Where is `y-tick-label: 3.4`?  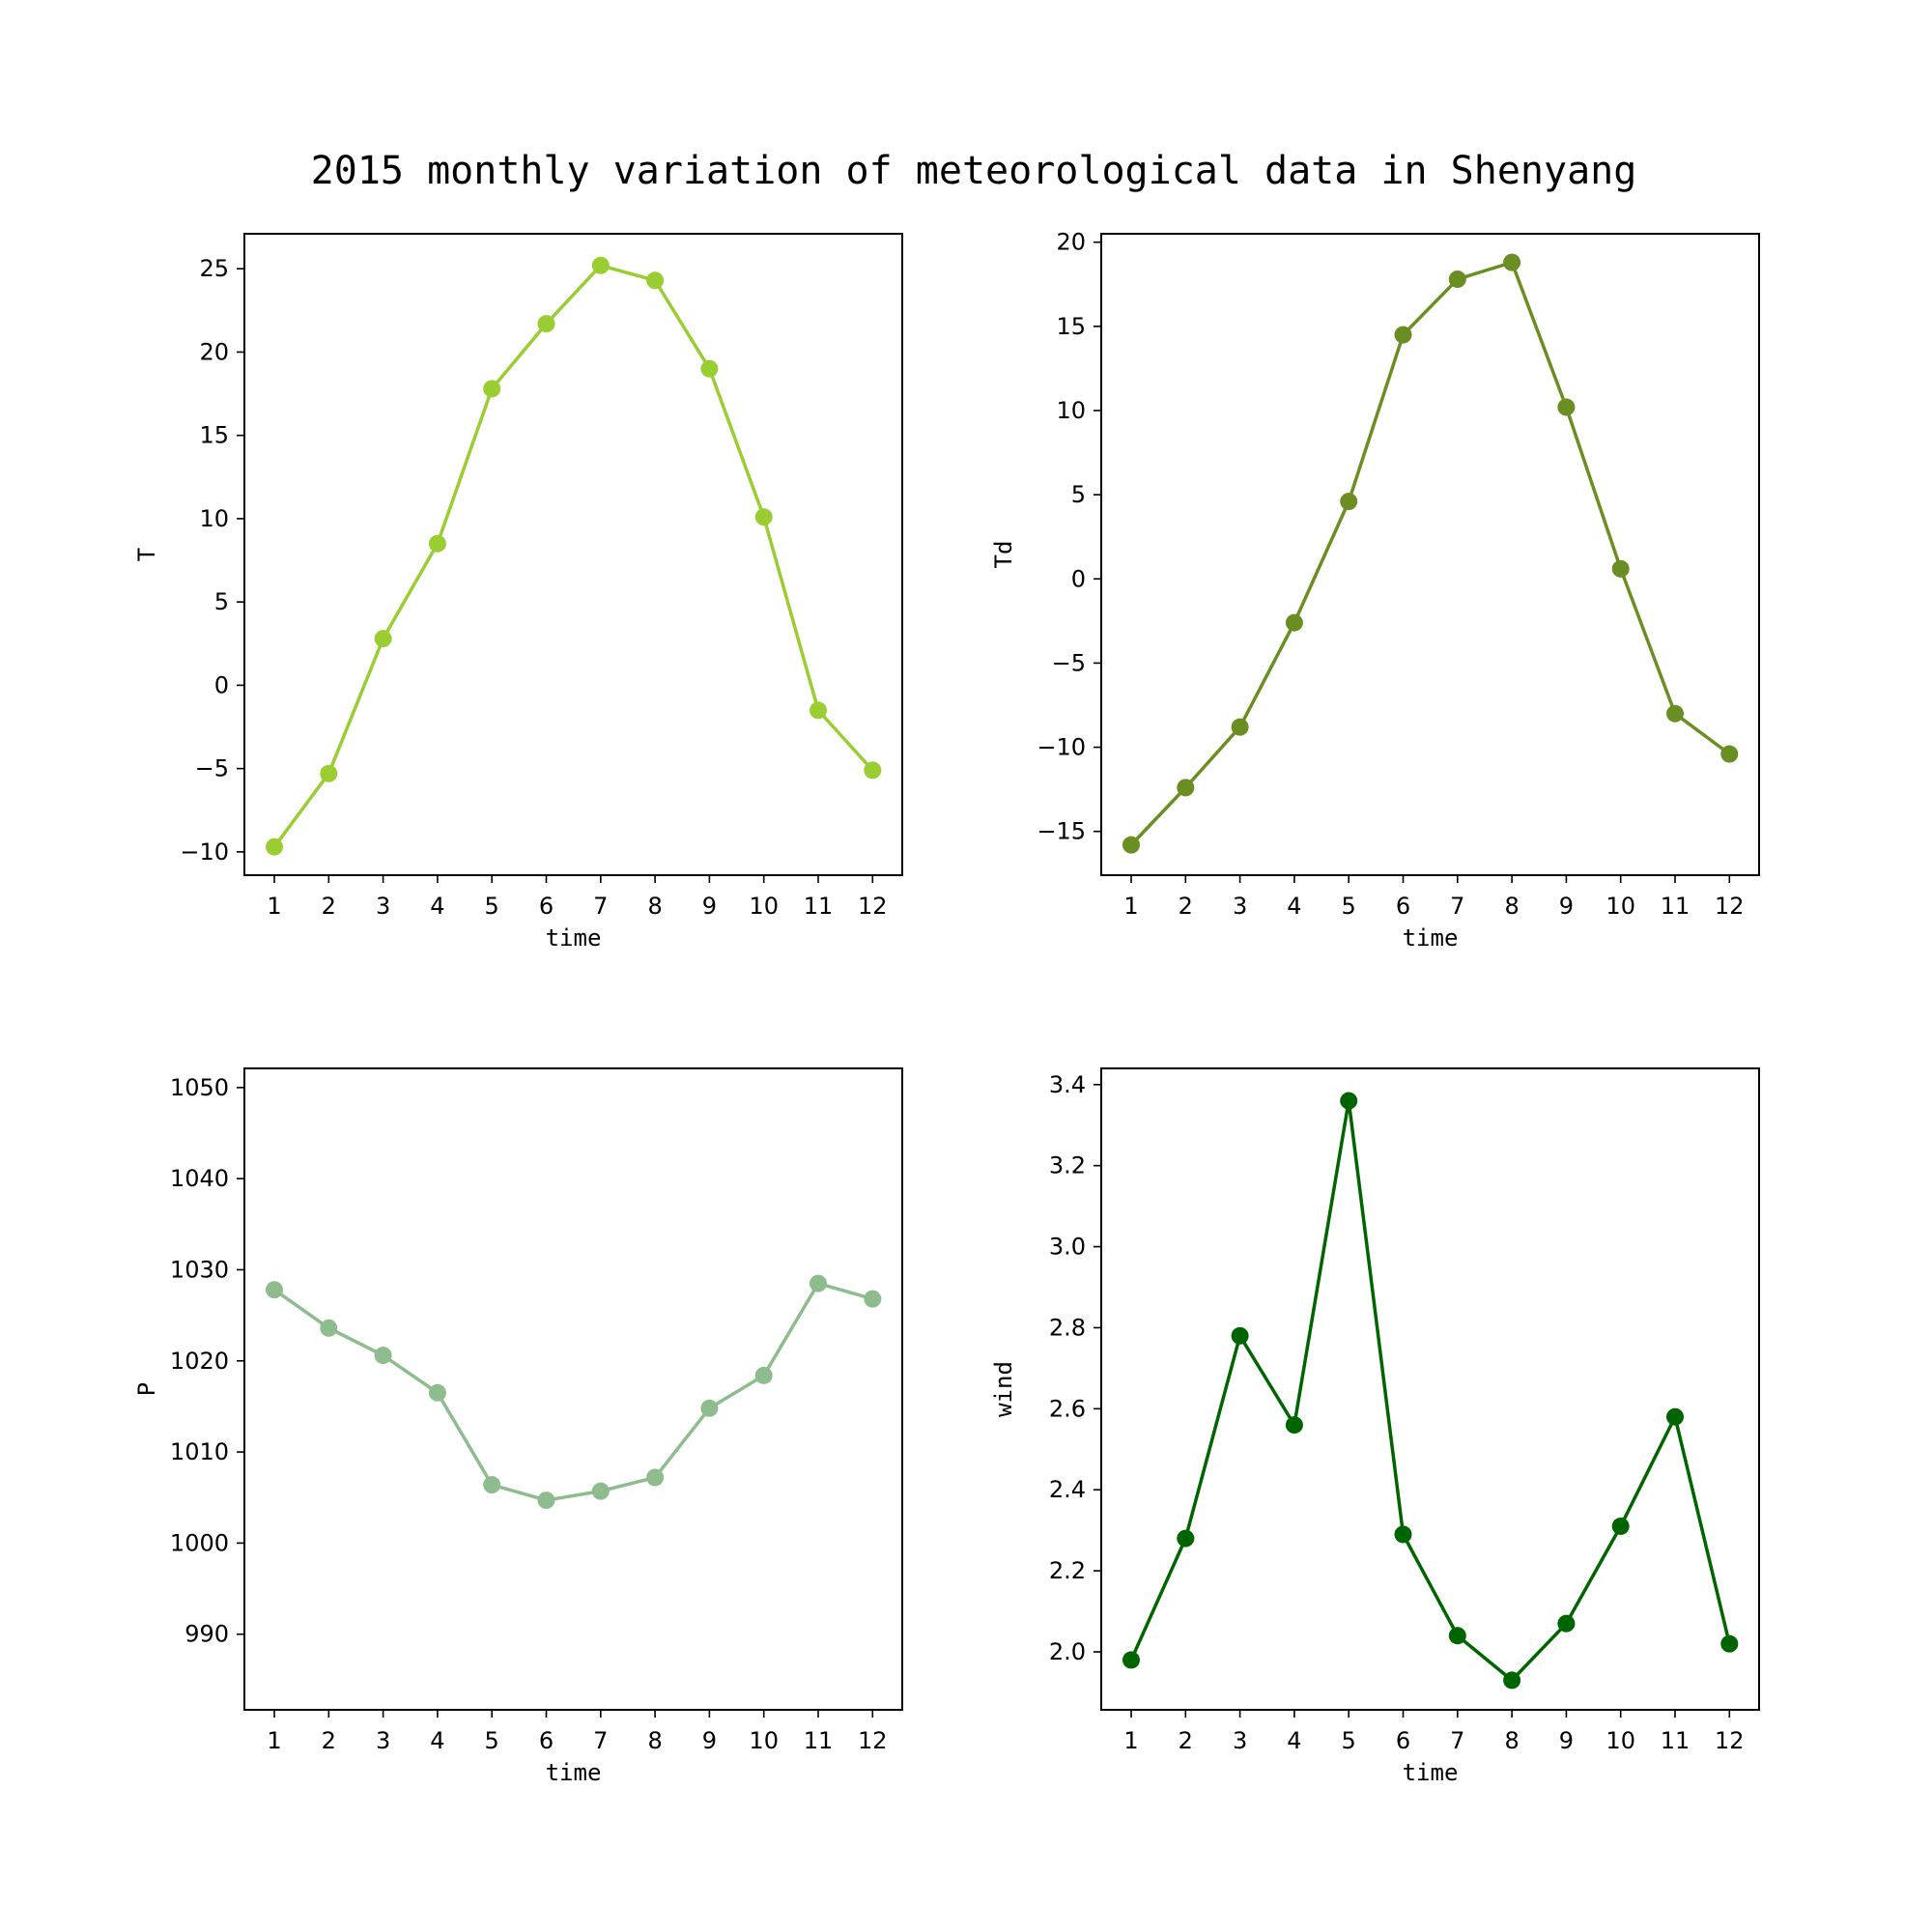
y-tick-label: 3.4 is located at coordinates (1067, 1084).